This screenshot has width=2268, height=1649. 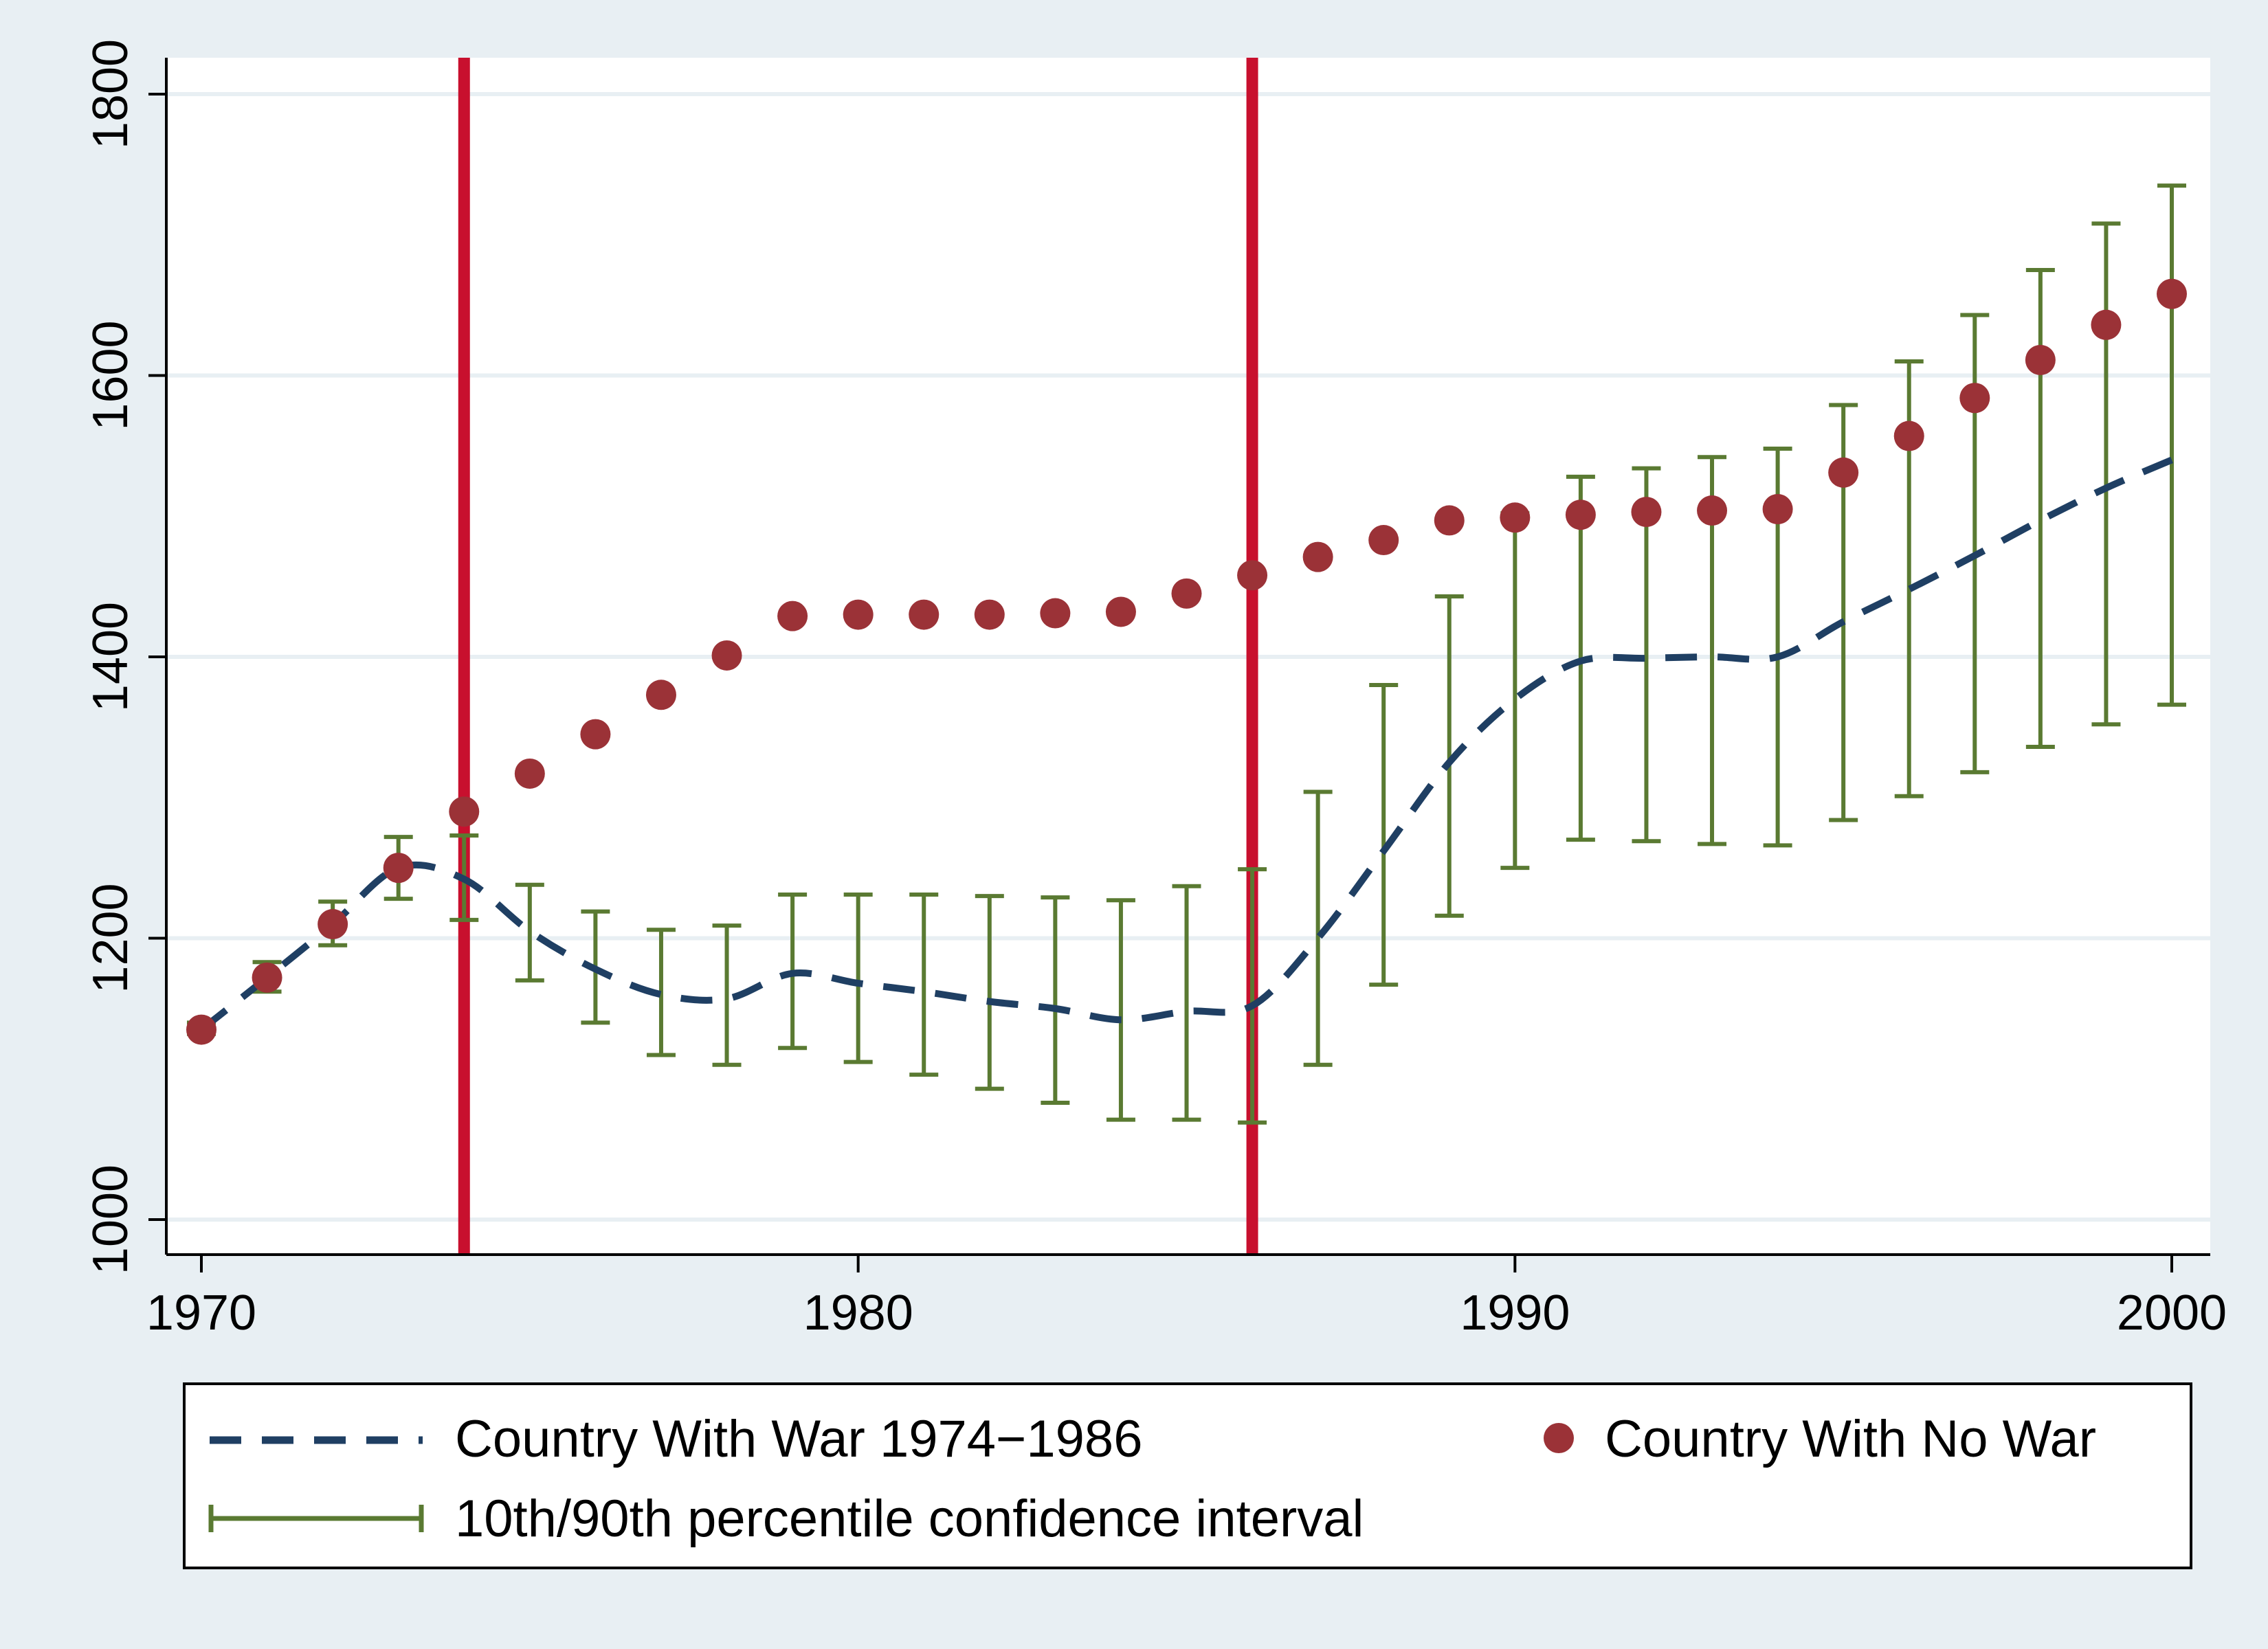 What do you see at coordinates (798, 1439) in the screenshot?
I see `legend-war-label: Country With War 1974−1986` at bounding box center [798, 1439].